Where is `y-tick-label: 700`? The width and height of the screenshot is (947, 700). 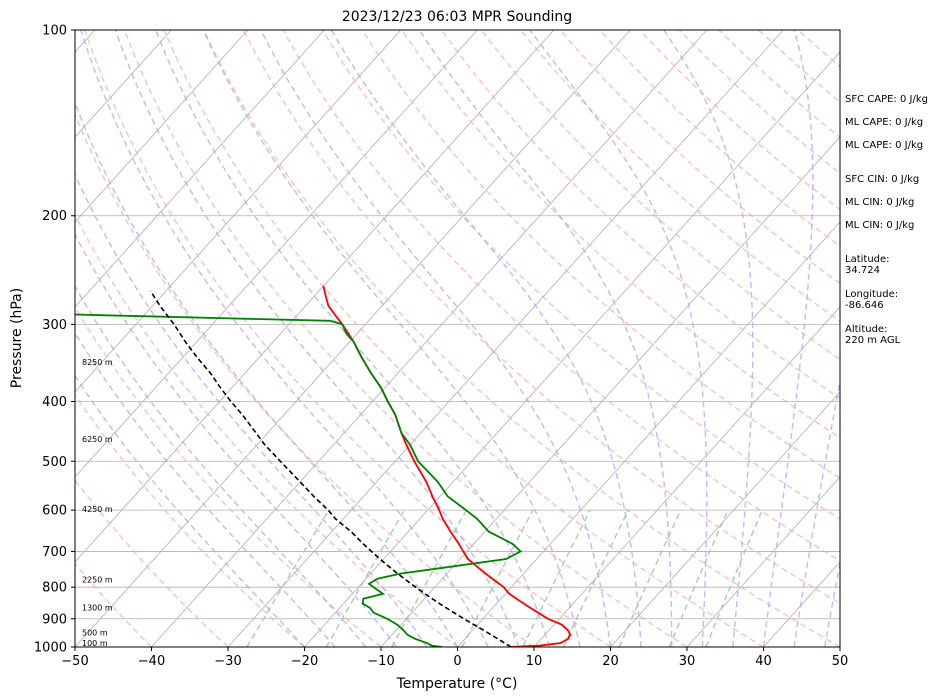 y-tick-label: 700 is located at coordinates (54, 552).